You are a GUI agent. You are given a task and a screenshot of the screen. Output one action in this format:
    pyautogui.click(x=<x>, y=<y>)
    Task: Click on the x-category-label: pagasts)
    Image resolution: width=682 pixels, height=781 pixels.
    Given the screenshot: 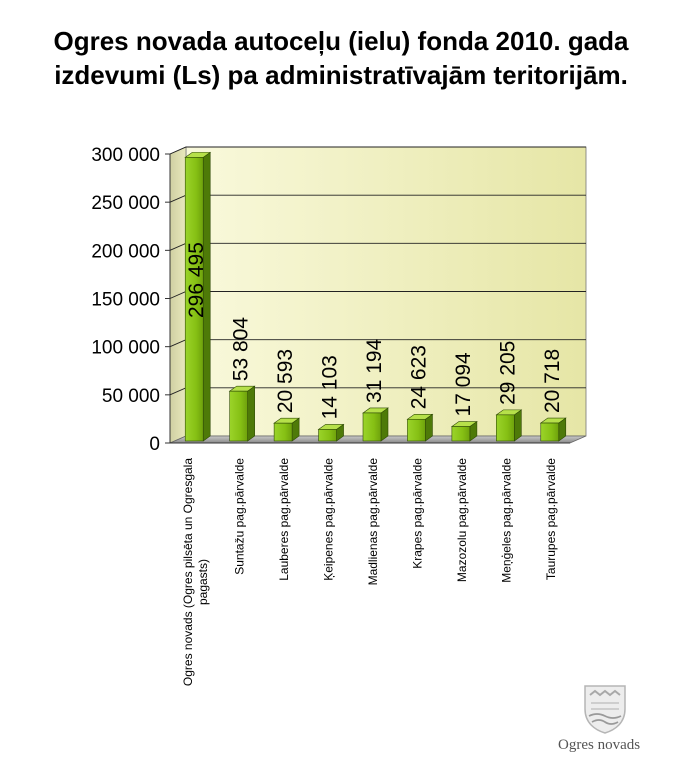 What is the action you would take?
    pyautogui.click(x=203, y=582)
    